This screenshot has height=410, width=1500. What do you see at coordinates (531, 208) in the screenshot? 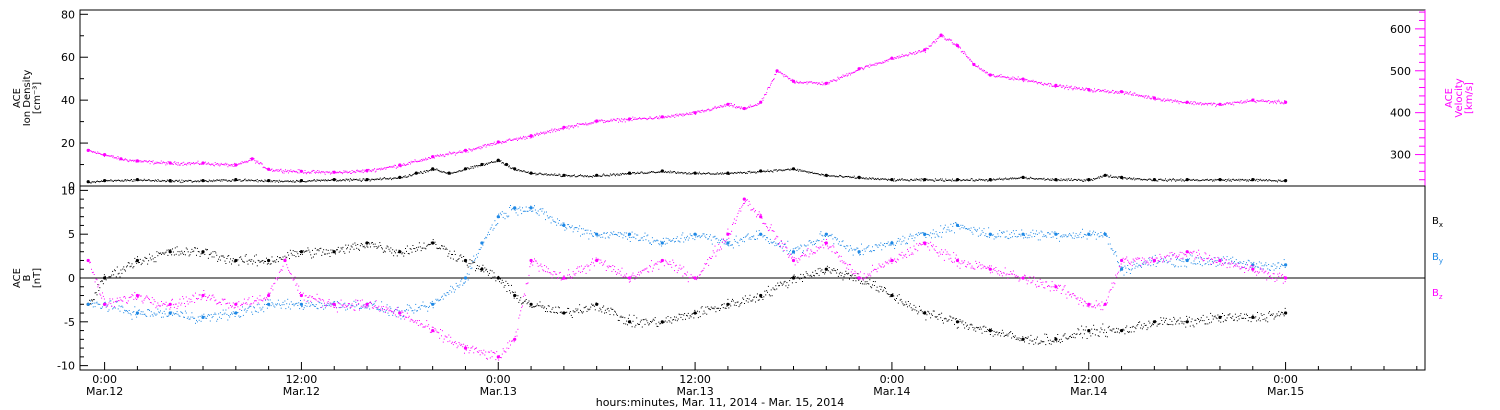
I see `by-series-point` at bounding box center [531, 208].